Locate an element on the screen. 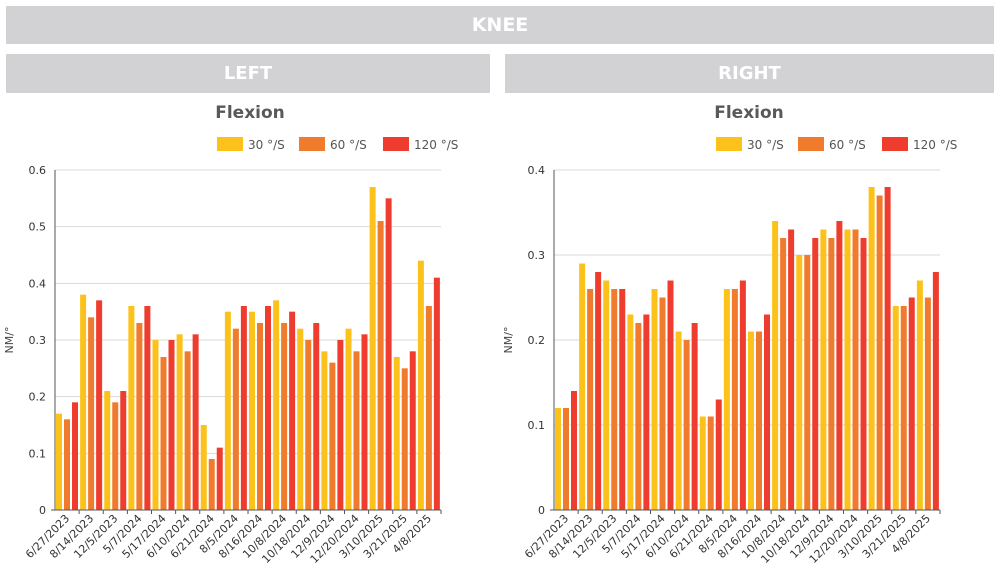  right-y-tick-1: 0.1 is located at coordinates (537, 425).